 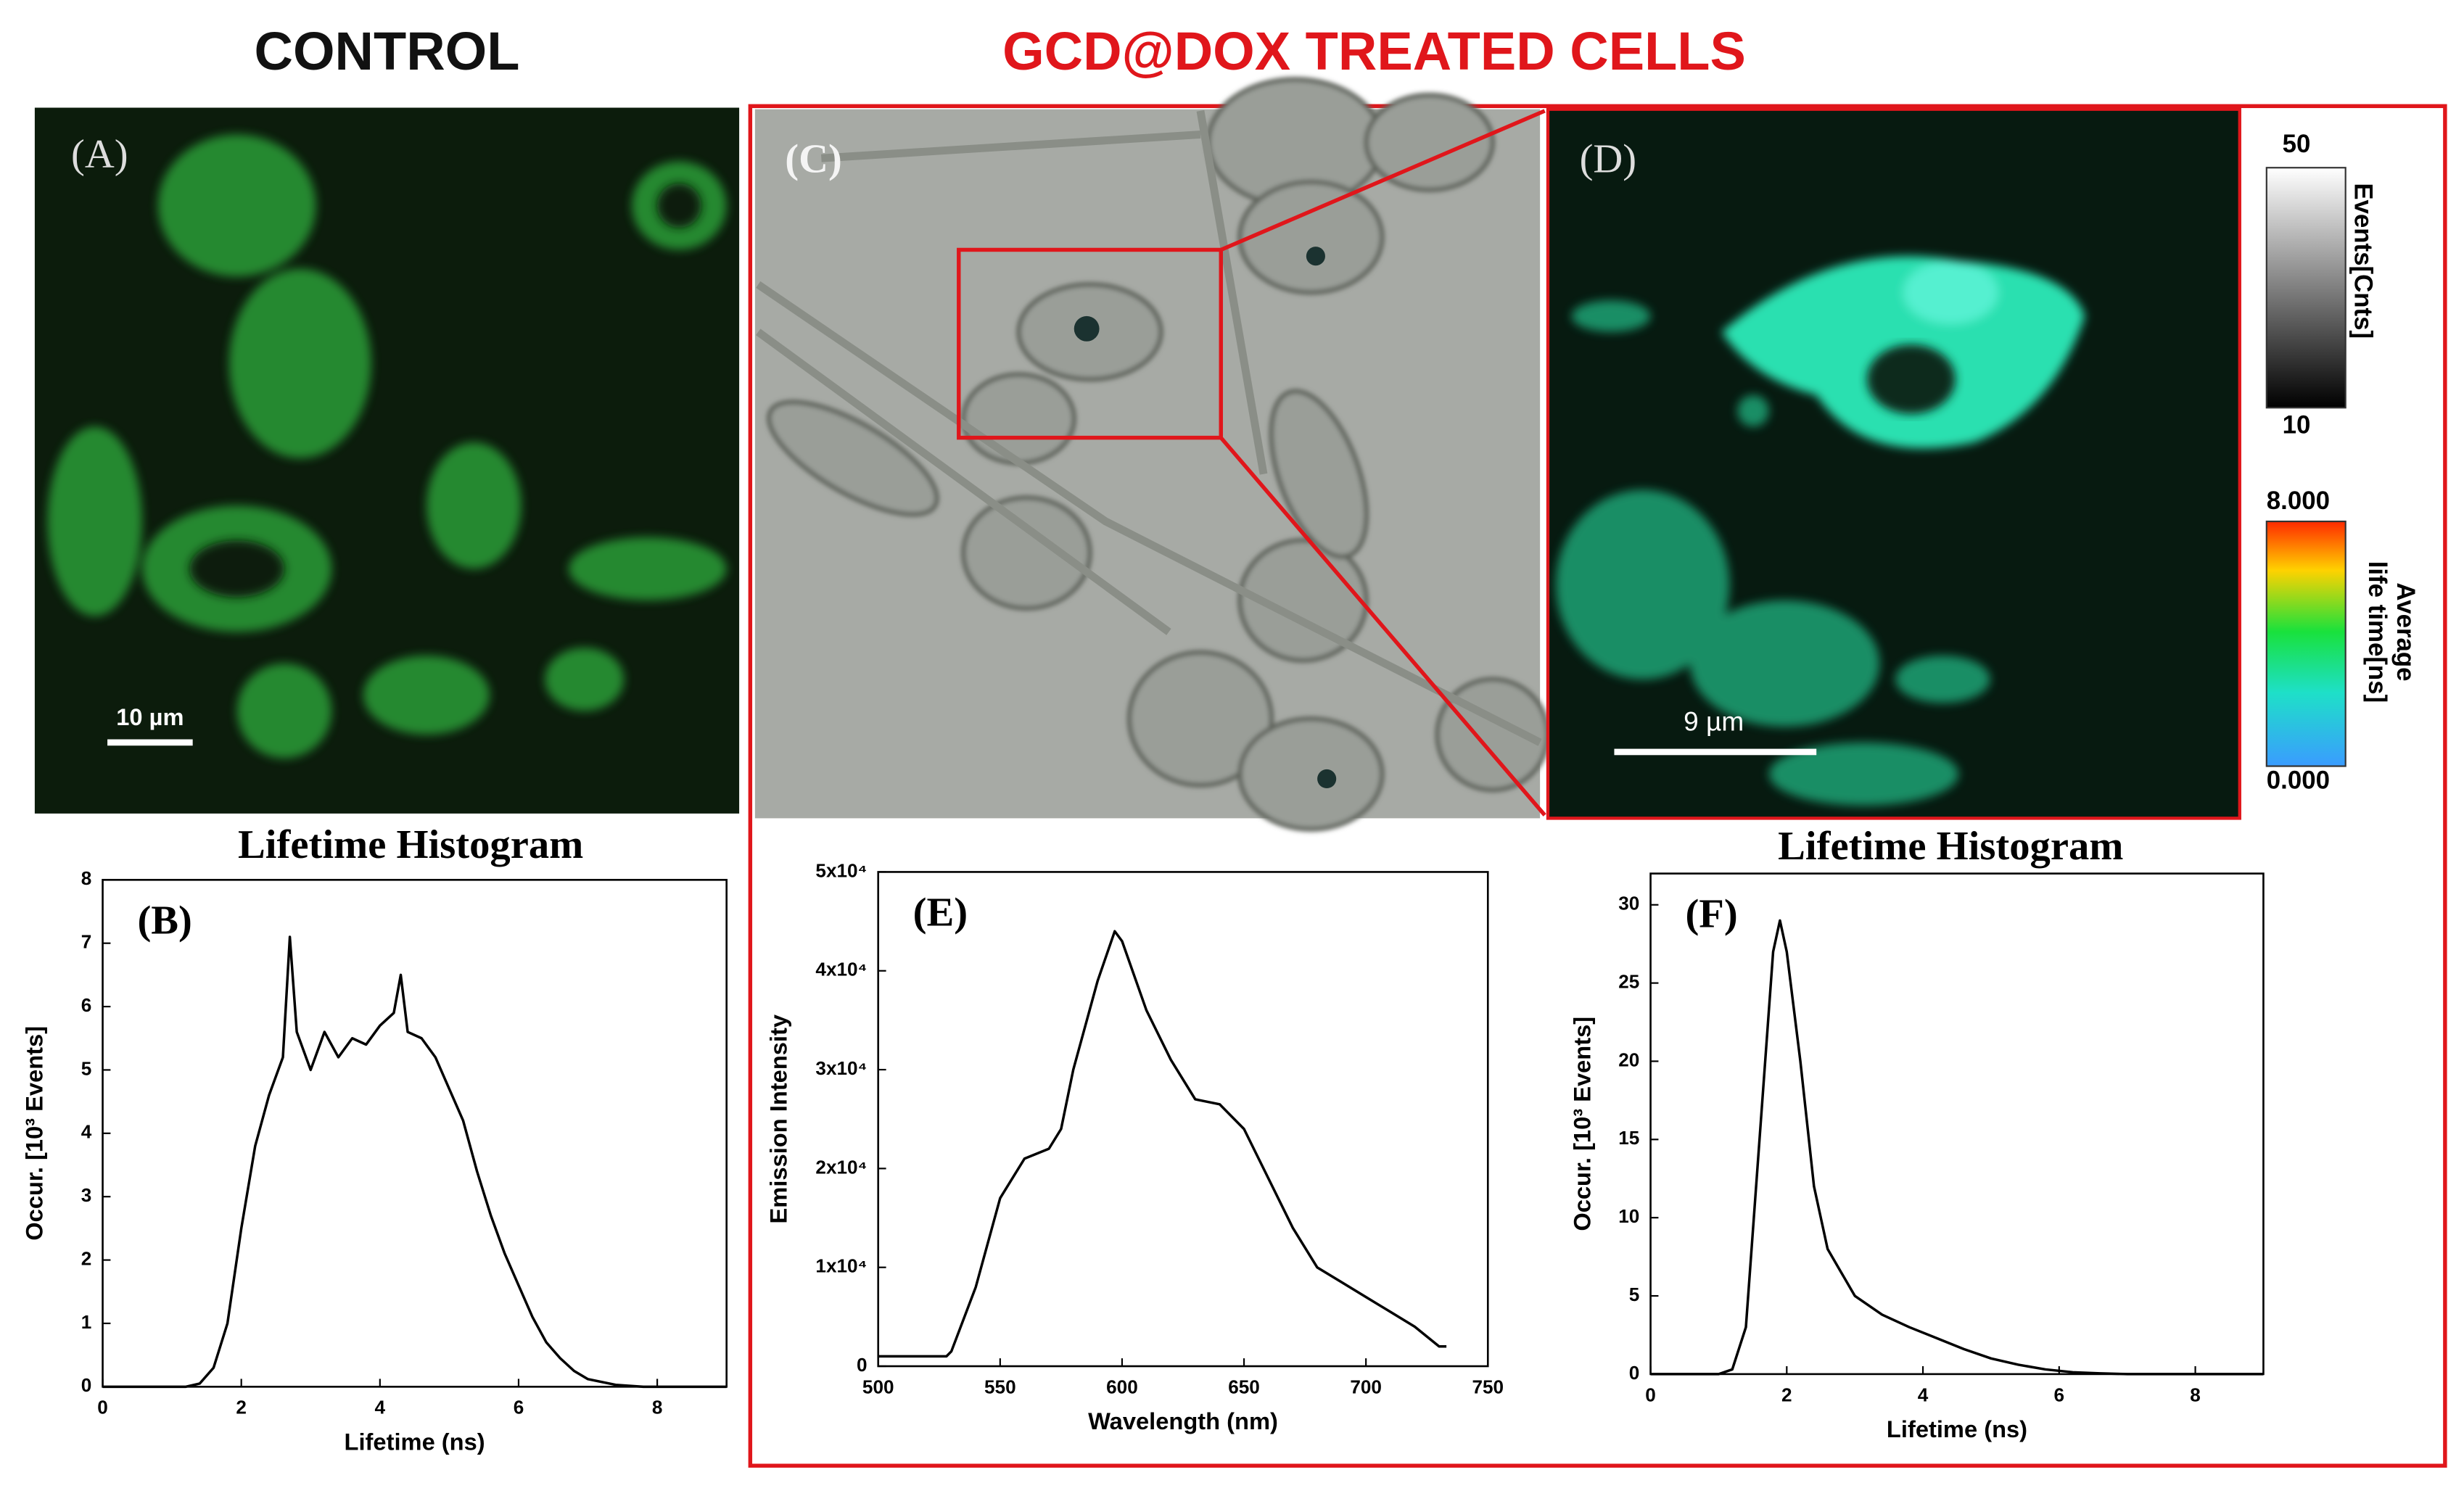 What do you see at coordinates (1714, 721) in the screenshot?
I see `scale-bar-label: 9 µm` at bounding box center [1714, 721].